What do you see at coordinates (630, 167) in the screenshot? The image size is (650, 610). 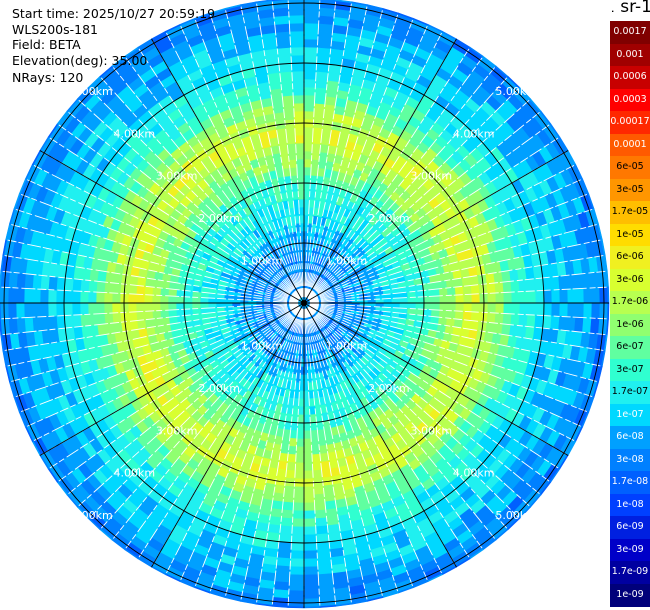 I see `colorbar-tick-label: 6e-05` at bounding box center [630, 167].